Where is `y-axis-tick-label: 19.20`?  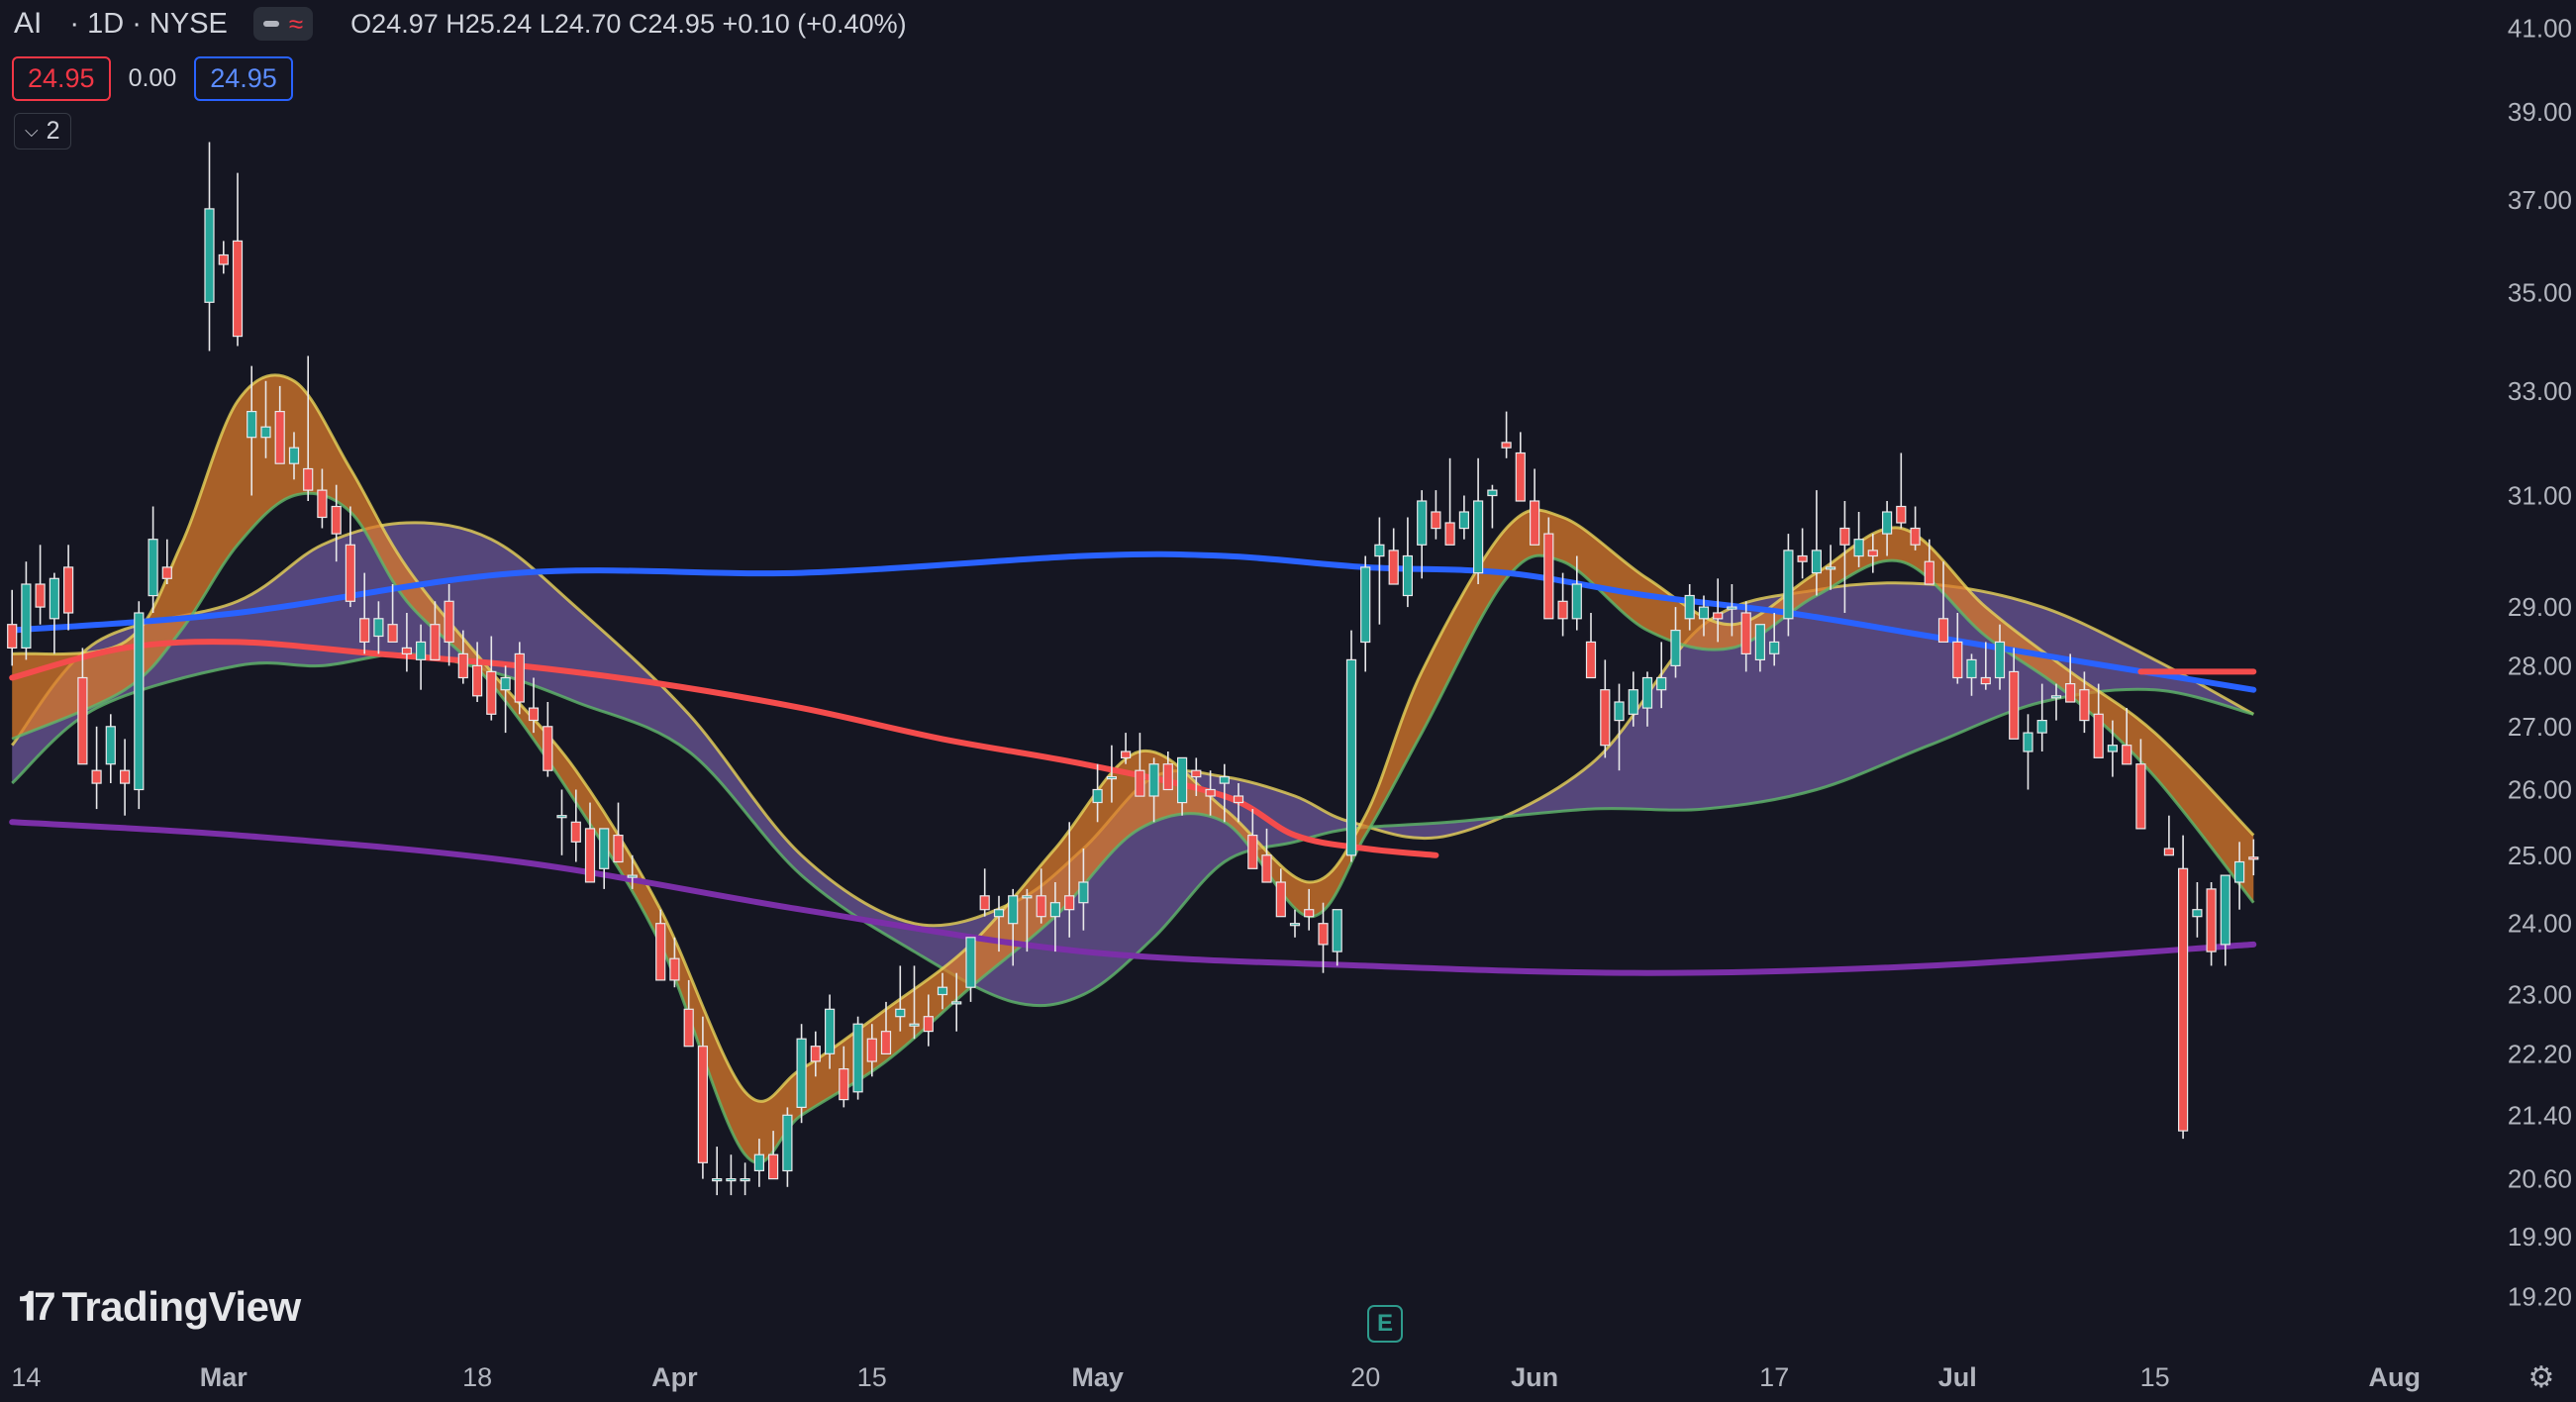
y-axis-tick-label: 19.20 is located at coordinates (2540, 1297).